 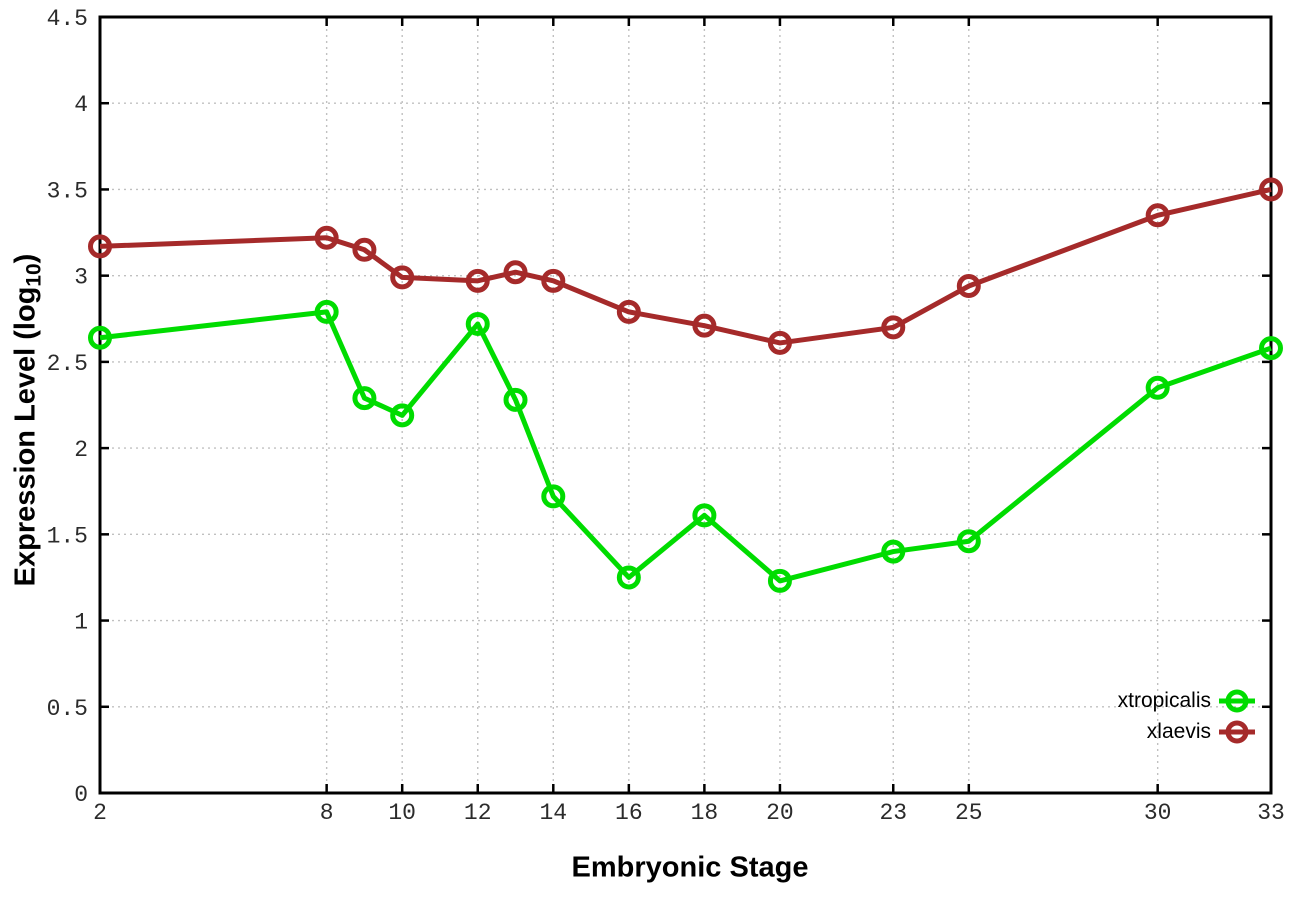 What do you see at coordinates (25, 258) in the screenshot?
I see `y-axis-title-suffix: )` at bounding box center [25, 258].